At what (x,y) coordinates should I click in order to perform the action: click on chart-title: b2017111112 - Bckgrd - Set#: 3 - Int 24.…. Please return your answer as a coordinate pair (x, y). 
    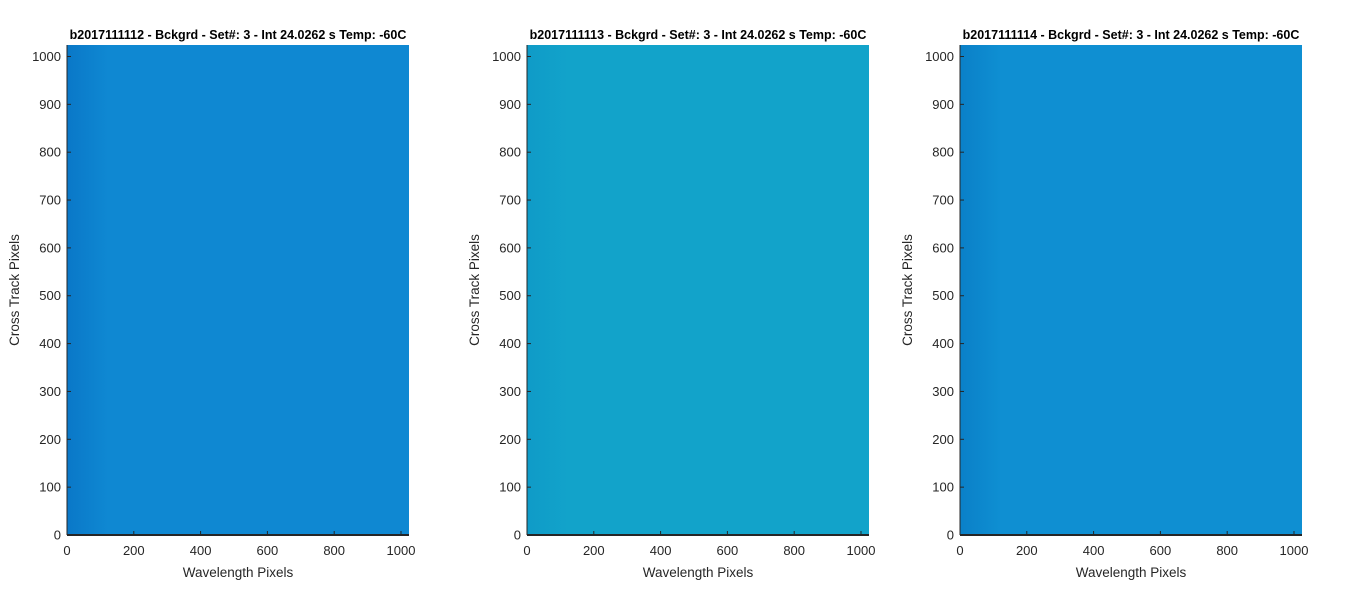
    Looking at the image, I should click on (238, 35).